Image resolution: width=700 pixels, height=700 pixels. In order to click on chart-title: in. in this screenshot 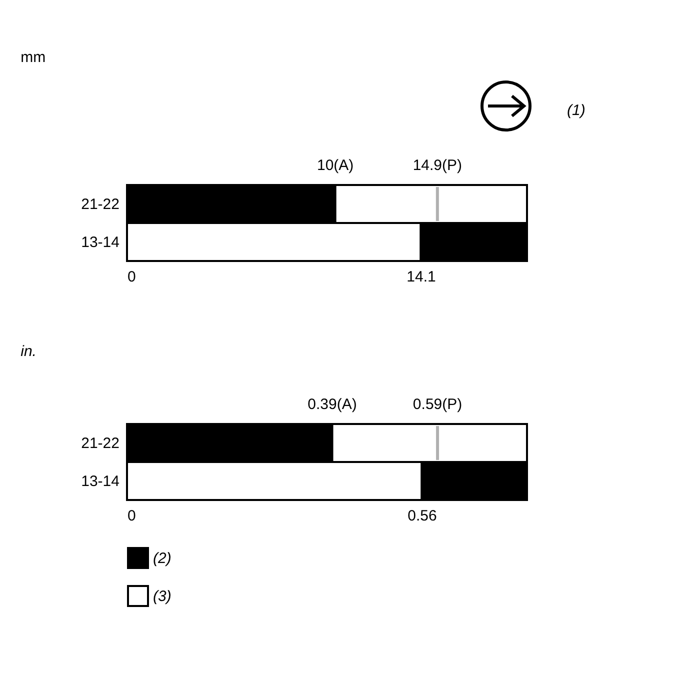, I will do `click(28, 351)`.